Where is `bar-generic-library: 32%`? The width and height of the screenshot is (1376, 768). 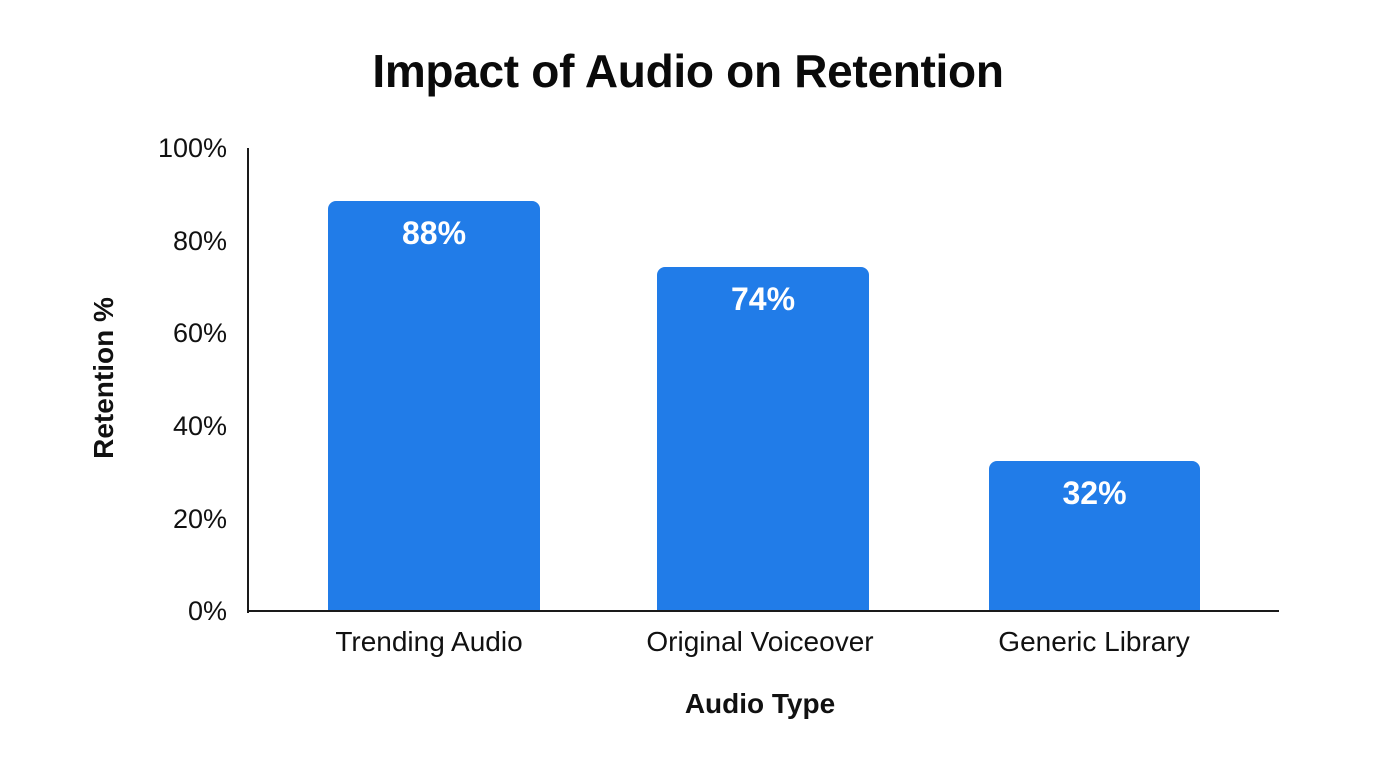 bar-generic-library: 32% is located at coordinates (1094, 536).